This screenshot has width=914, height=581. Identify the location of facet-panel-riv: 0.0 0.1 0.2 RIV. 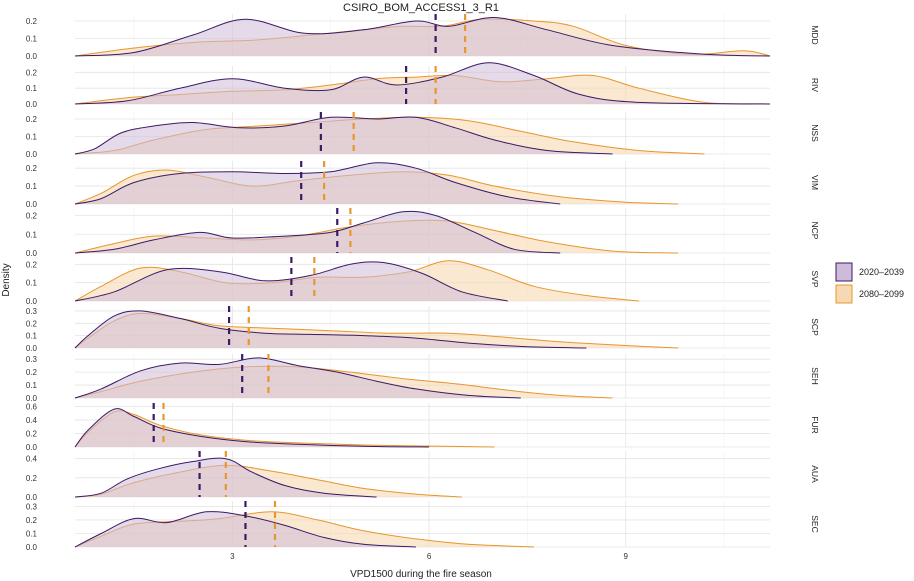
(423, 85).